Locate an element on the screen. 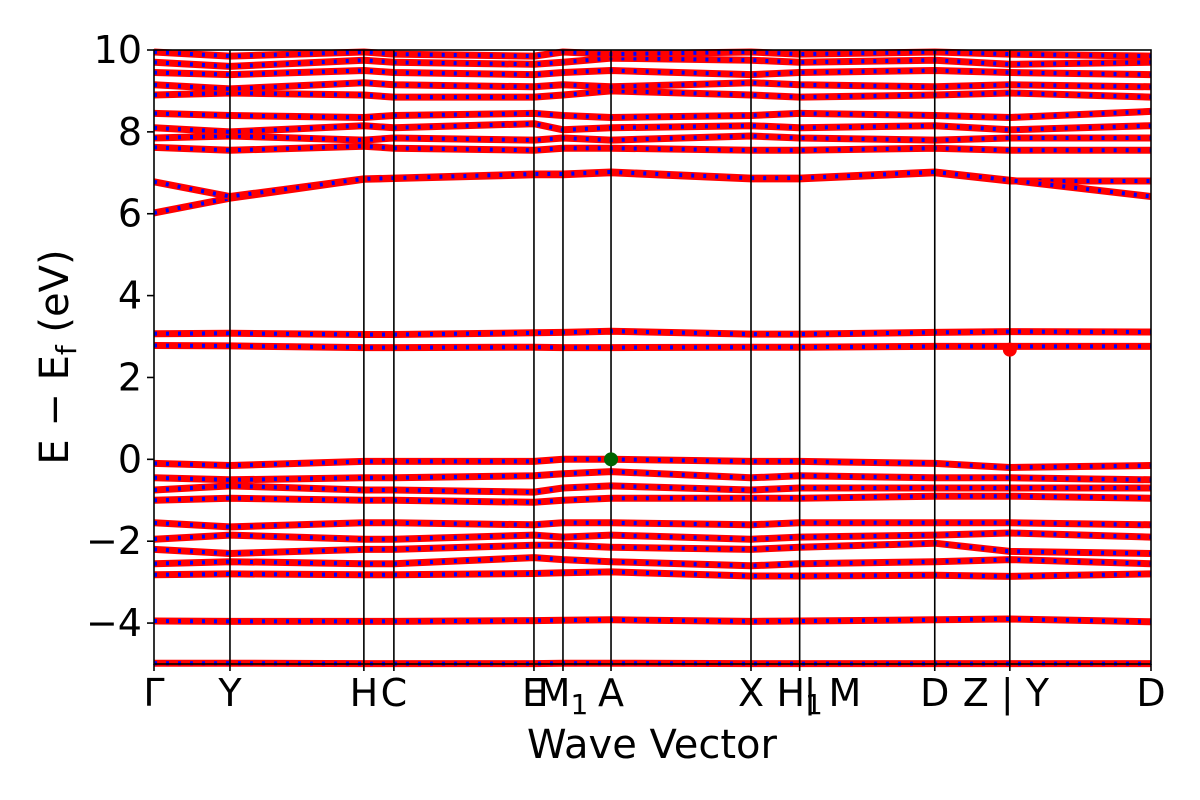 This screenshot has width=1200, height=800. x-tick-label: Γ is located at coordinates (153, 693).